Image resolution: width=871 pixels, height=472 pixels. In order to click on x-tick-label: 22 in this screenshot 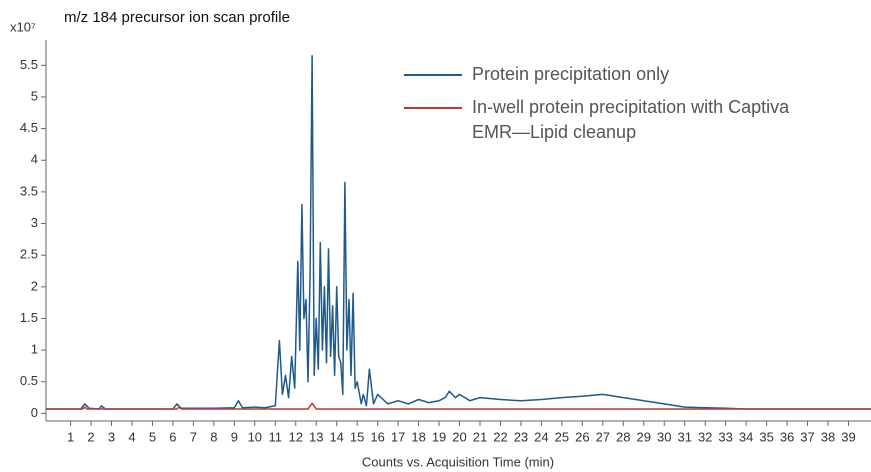, I will do `click(500, 436)`.